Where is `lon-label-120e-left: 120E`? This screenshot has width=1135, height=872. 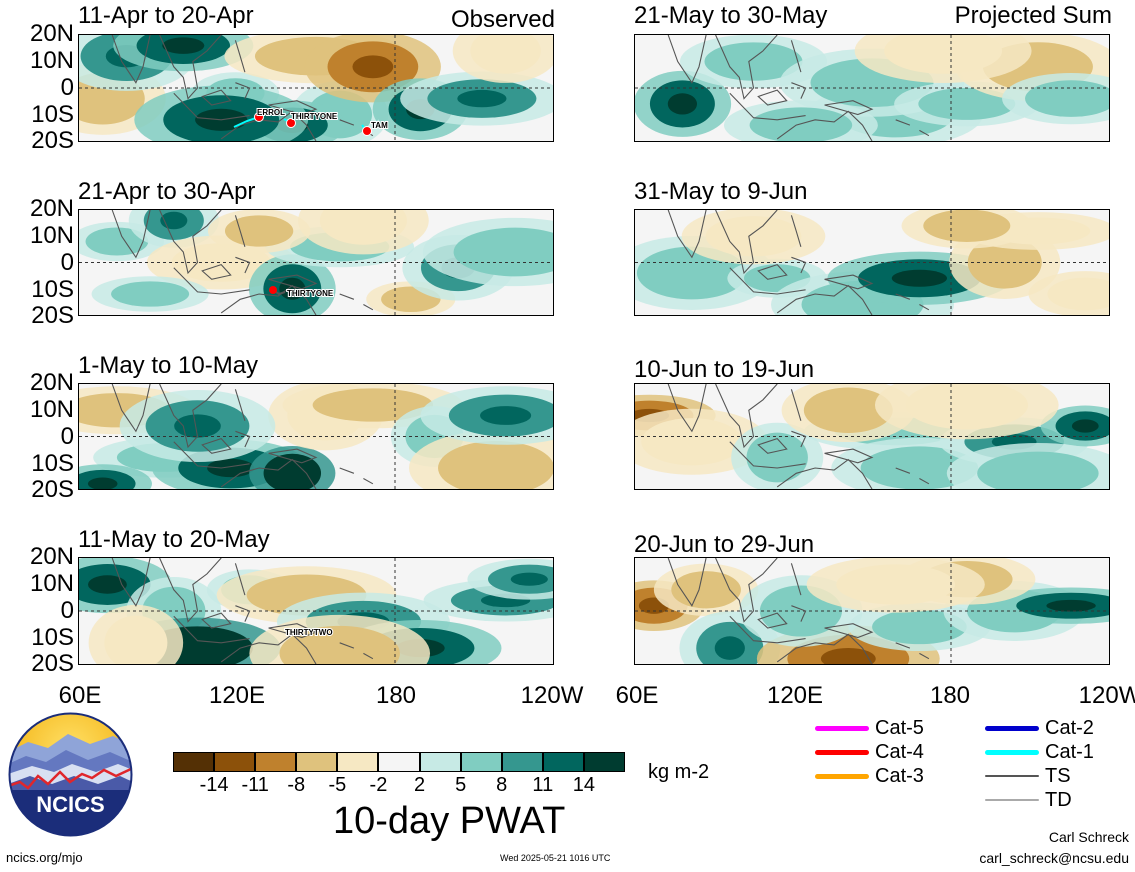
lon-label-120e-left: 120E is located at coordinates (237, 695).